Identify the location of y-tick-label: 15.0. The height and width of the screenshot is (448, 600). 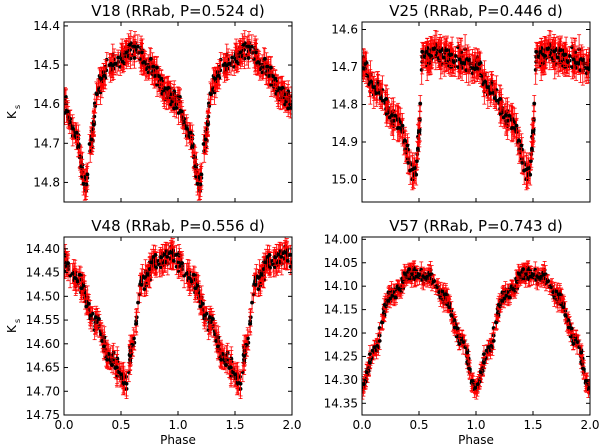
(344, 180).